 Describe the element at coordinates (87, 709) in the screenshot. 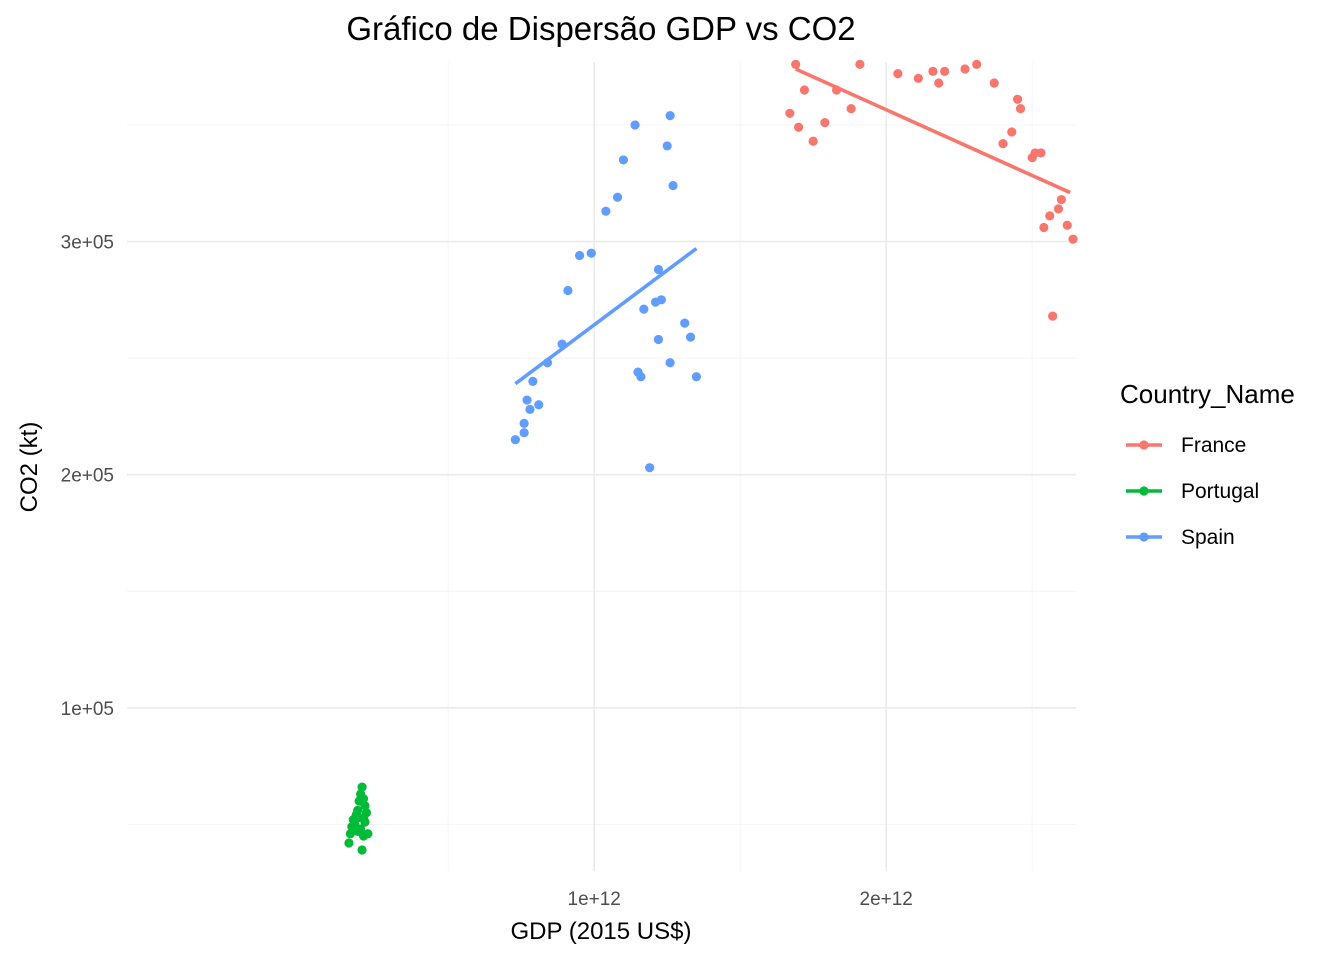

I see `y-tick-label: 1e+05` at that location.